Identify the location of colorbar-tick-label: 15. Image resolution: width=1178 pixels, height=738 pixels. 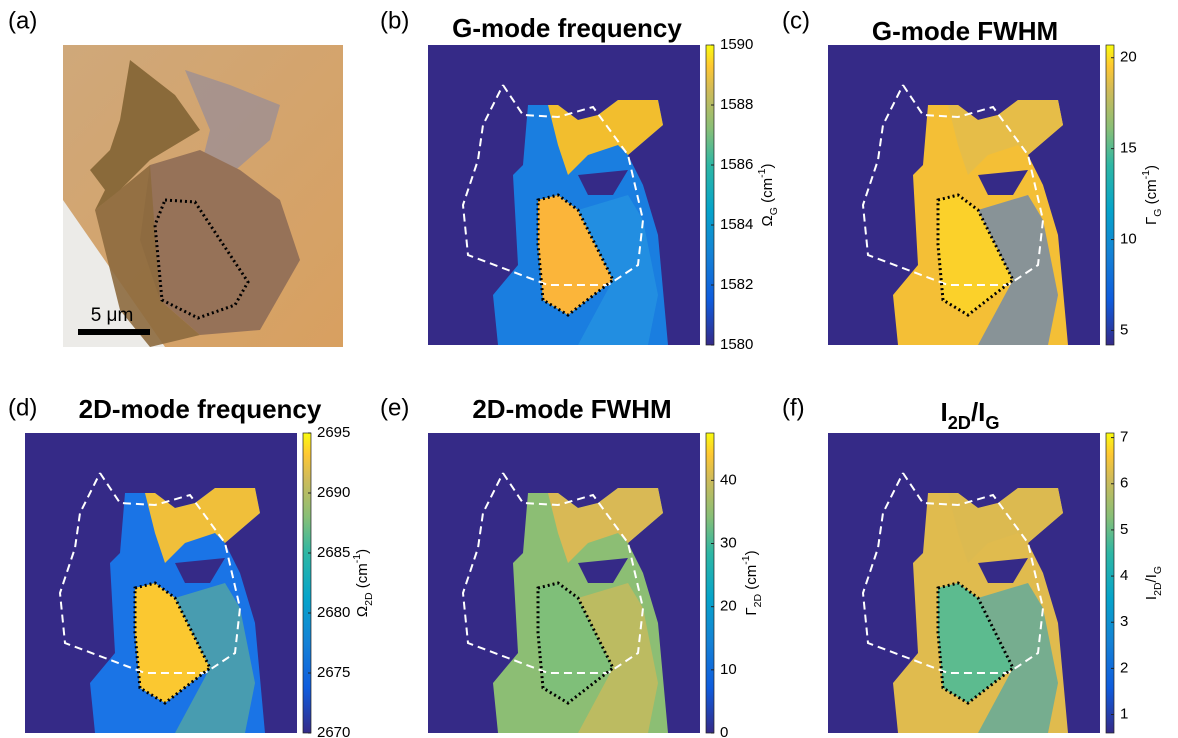
(1128, 148).